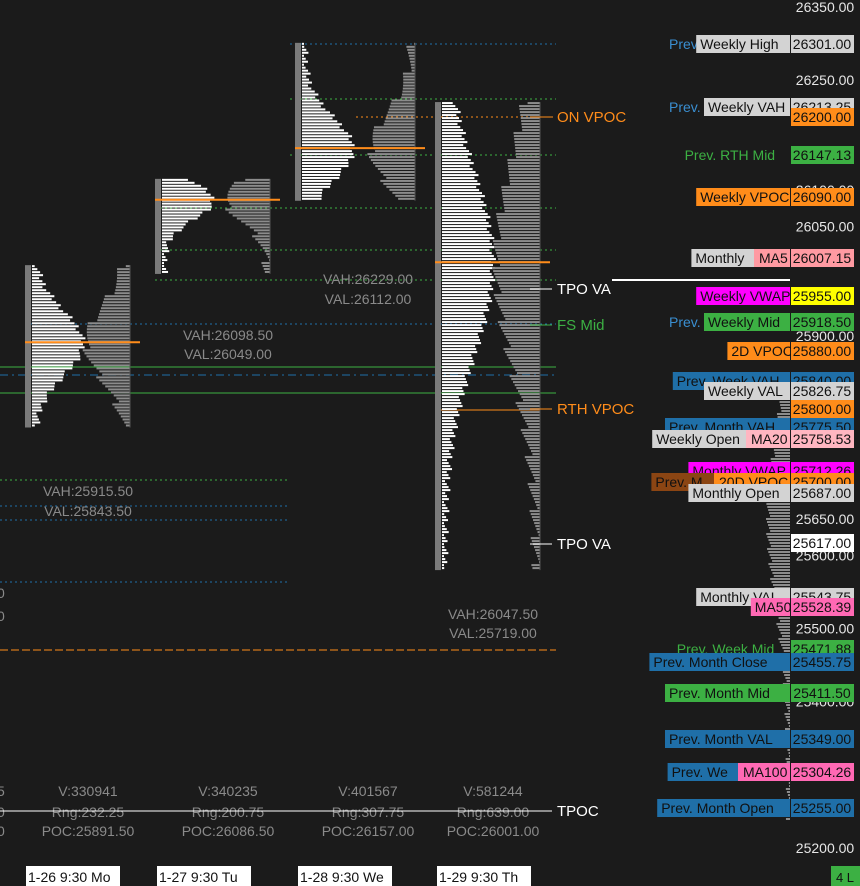  What do you see at coordinates (822, 117) in the screenshot?
I see `price-badge-value: 26200.00` at bounding box center [822, 117].